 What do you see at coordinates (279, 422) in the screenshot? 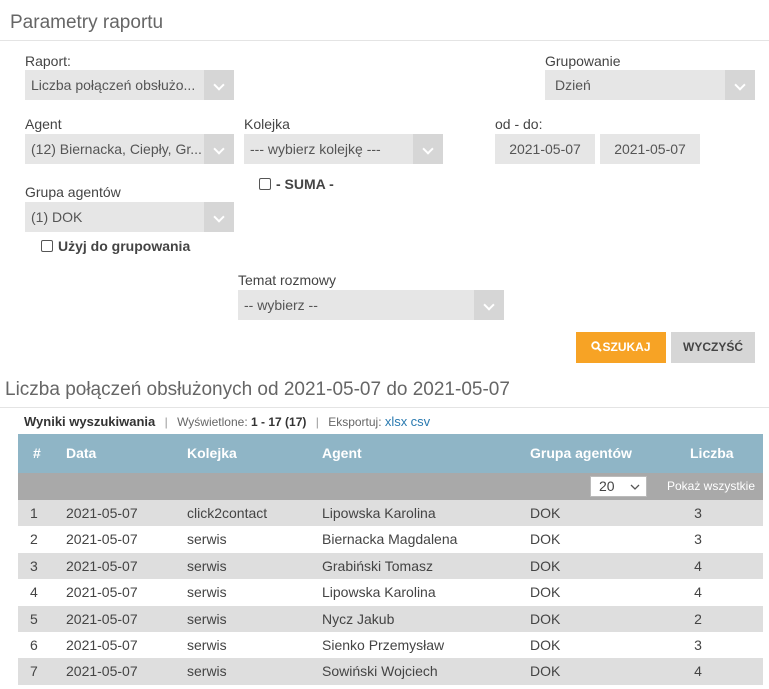
I see `shown-value: 1 - 17 (17)` at bounding box center [279, 422].